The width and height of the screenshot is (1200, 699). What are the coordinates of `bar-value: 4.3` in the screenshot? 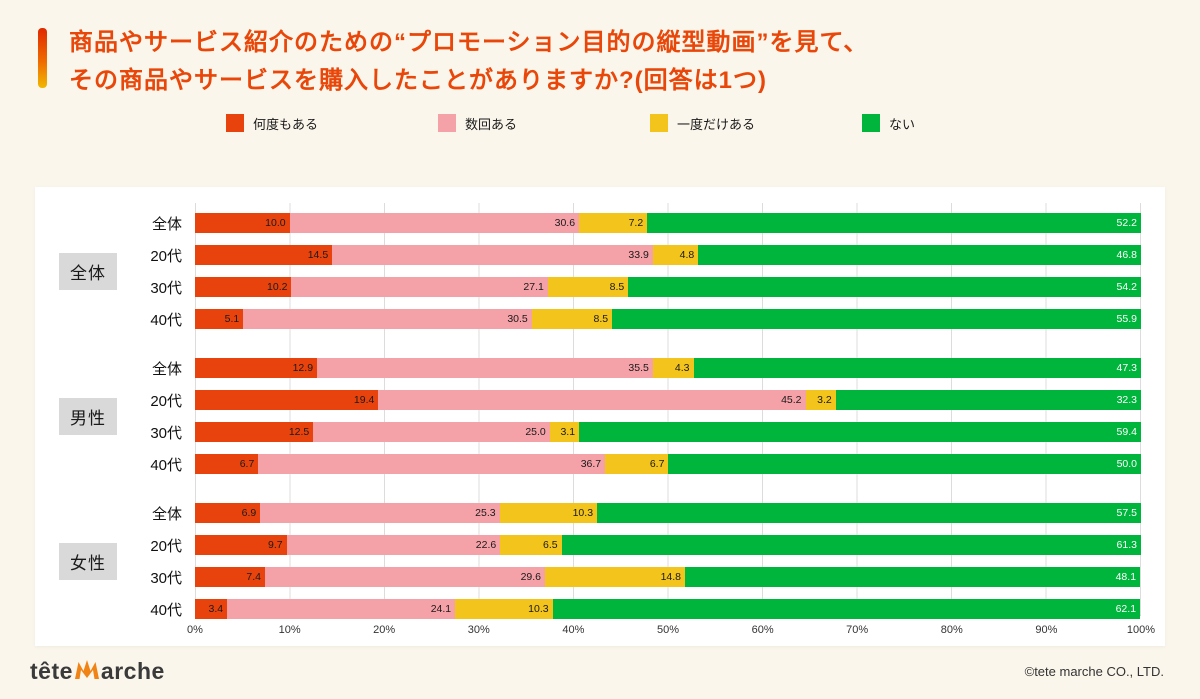 It's located at (682, 367).